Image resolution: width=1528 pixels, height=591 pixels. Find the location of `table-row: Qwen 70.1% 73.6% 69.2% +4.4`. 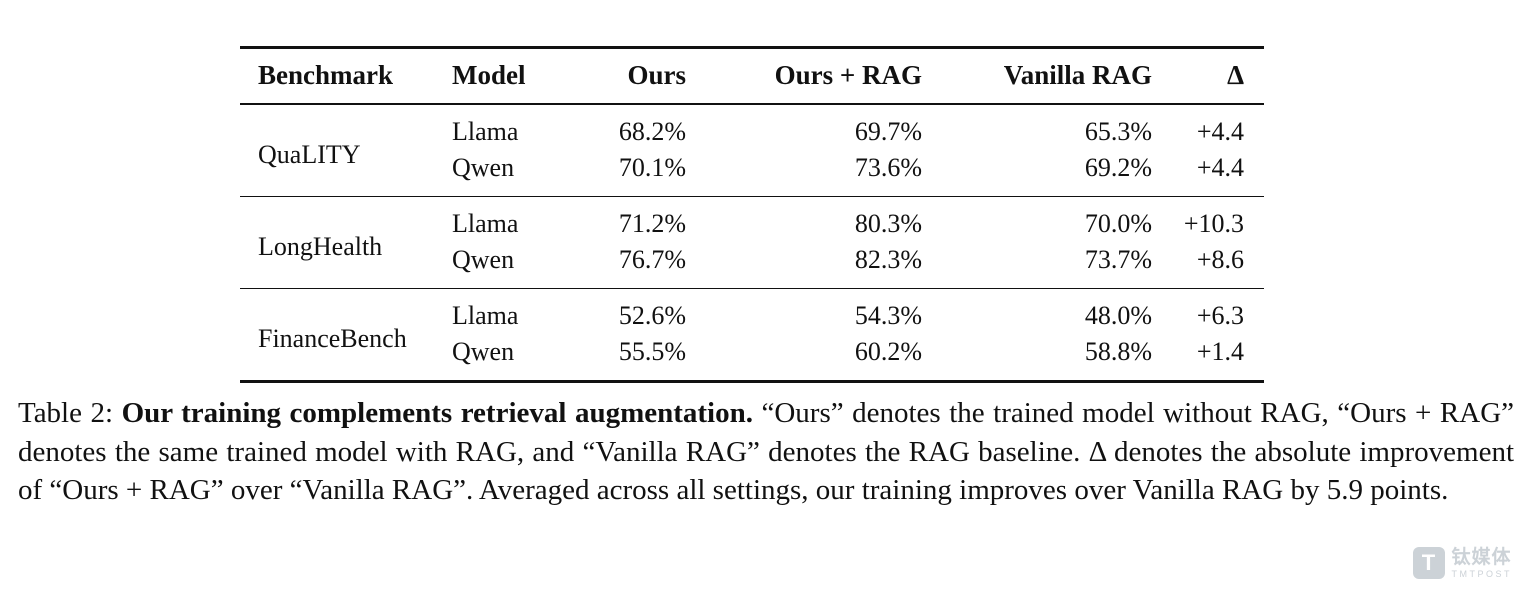

table-row: Qwen 70.1% 73.6% 69.2% +4.4 is located at coordinates (752, 173).